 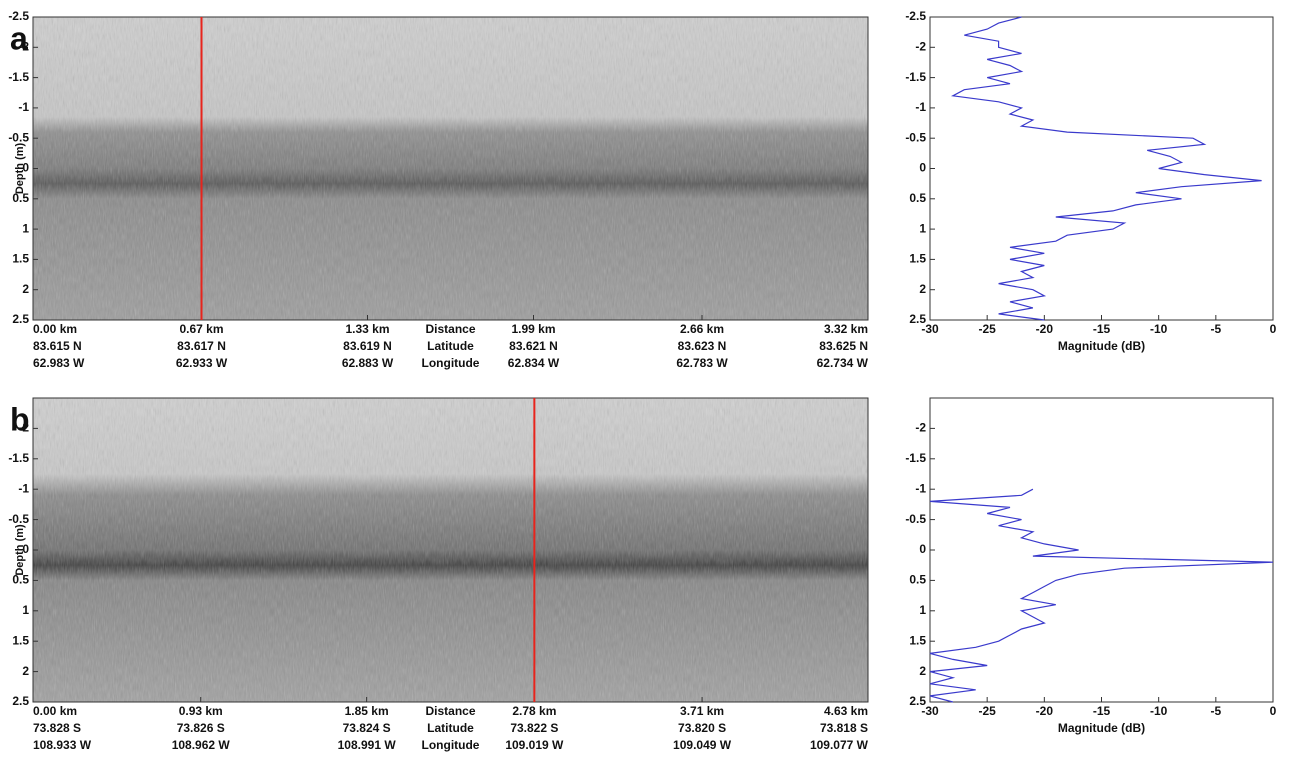 What do you see at coordinates (702, 346) in the screenshot?
I see `latitude-label: 83.623 N` at bounding box center [702, 346].